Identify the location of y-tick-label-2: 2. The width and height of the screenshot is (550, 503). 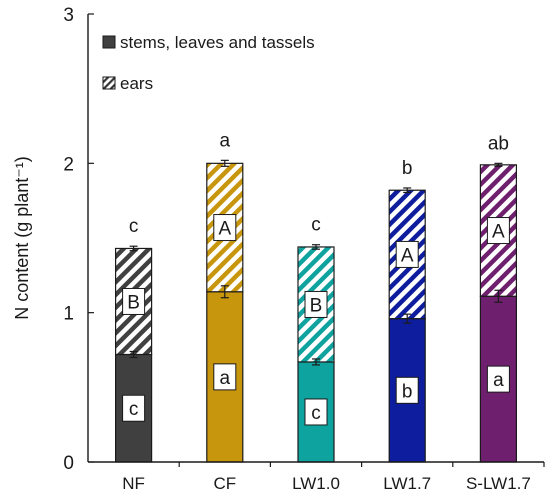
(68, 164).